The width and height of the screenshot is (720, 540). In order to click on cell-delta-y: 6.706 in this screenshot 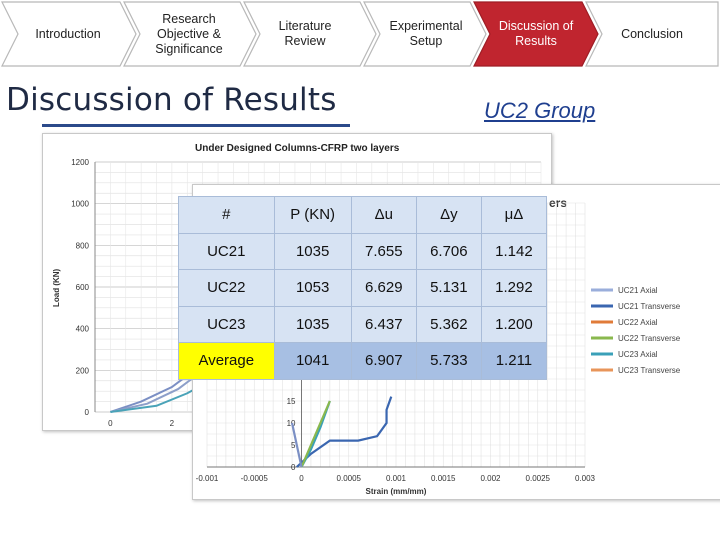, I will do `click(448, 251)`.